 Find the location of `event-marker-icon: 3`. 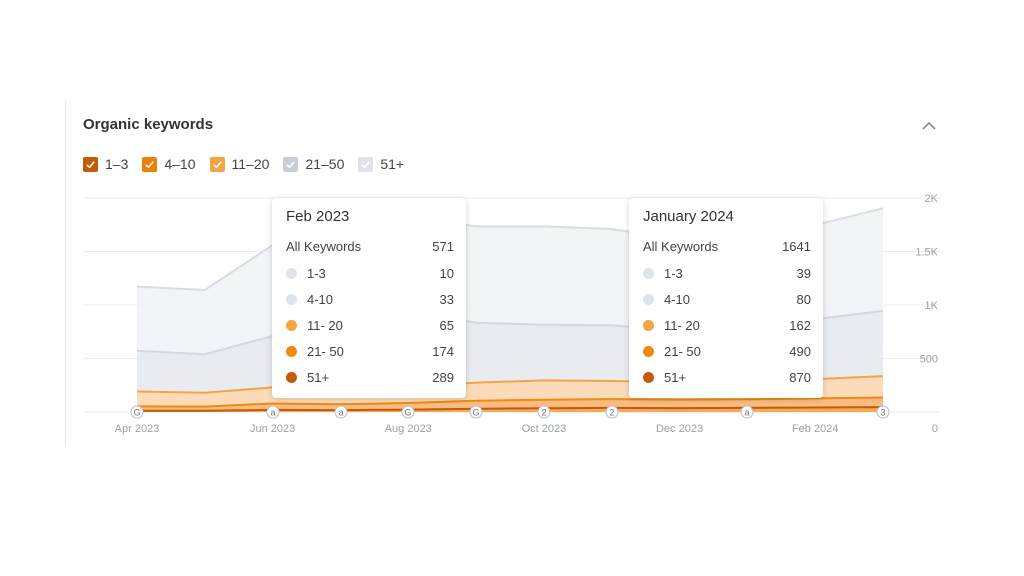

event-marker-icon: 3 is located at coordinates (883, 412).